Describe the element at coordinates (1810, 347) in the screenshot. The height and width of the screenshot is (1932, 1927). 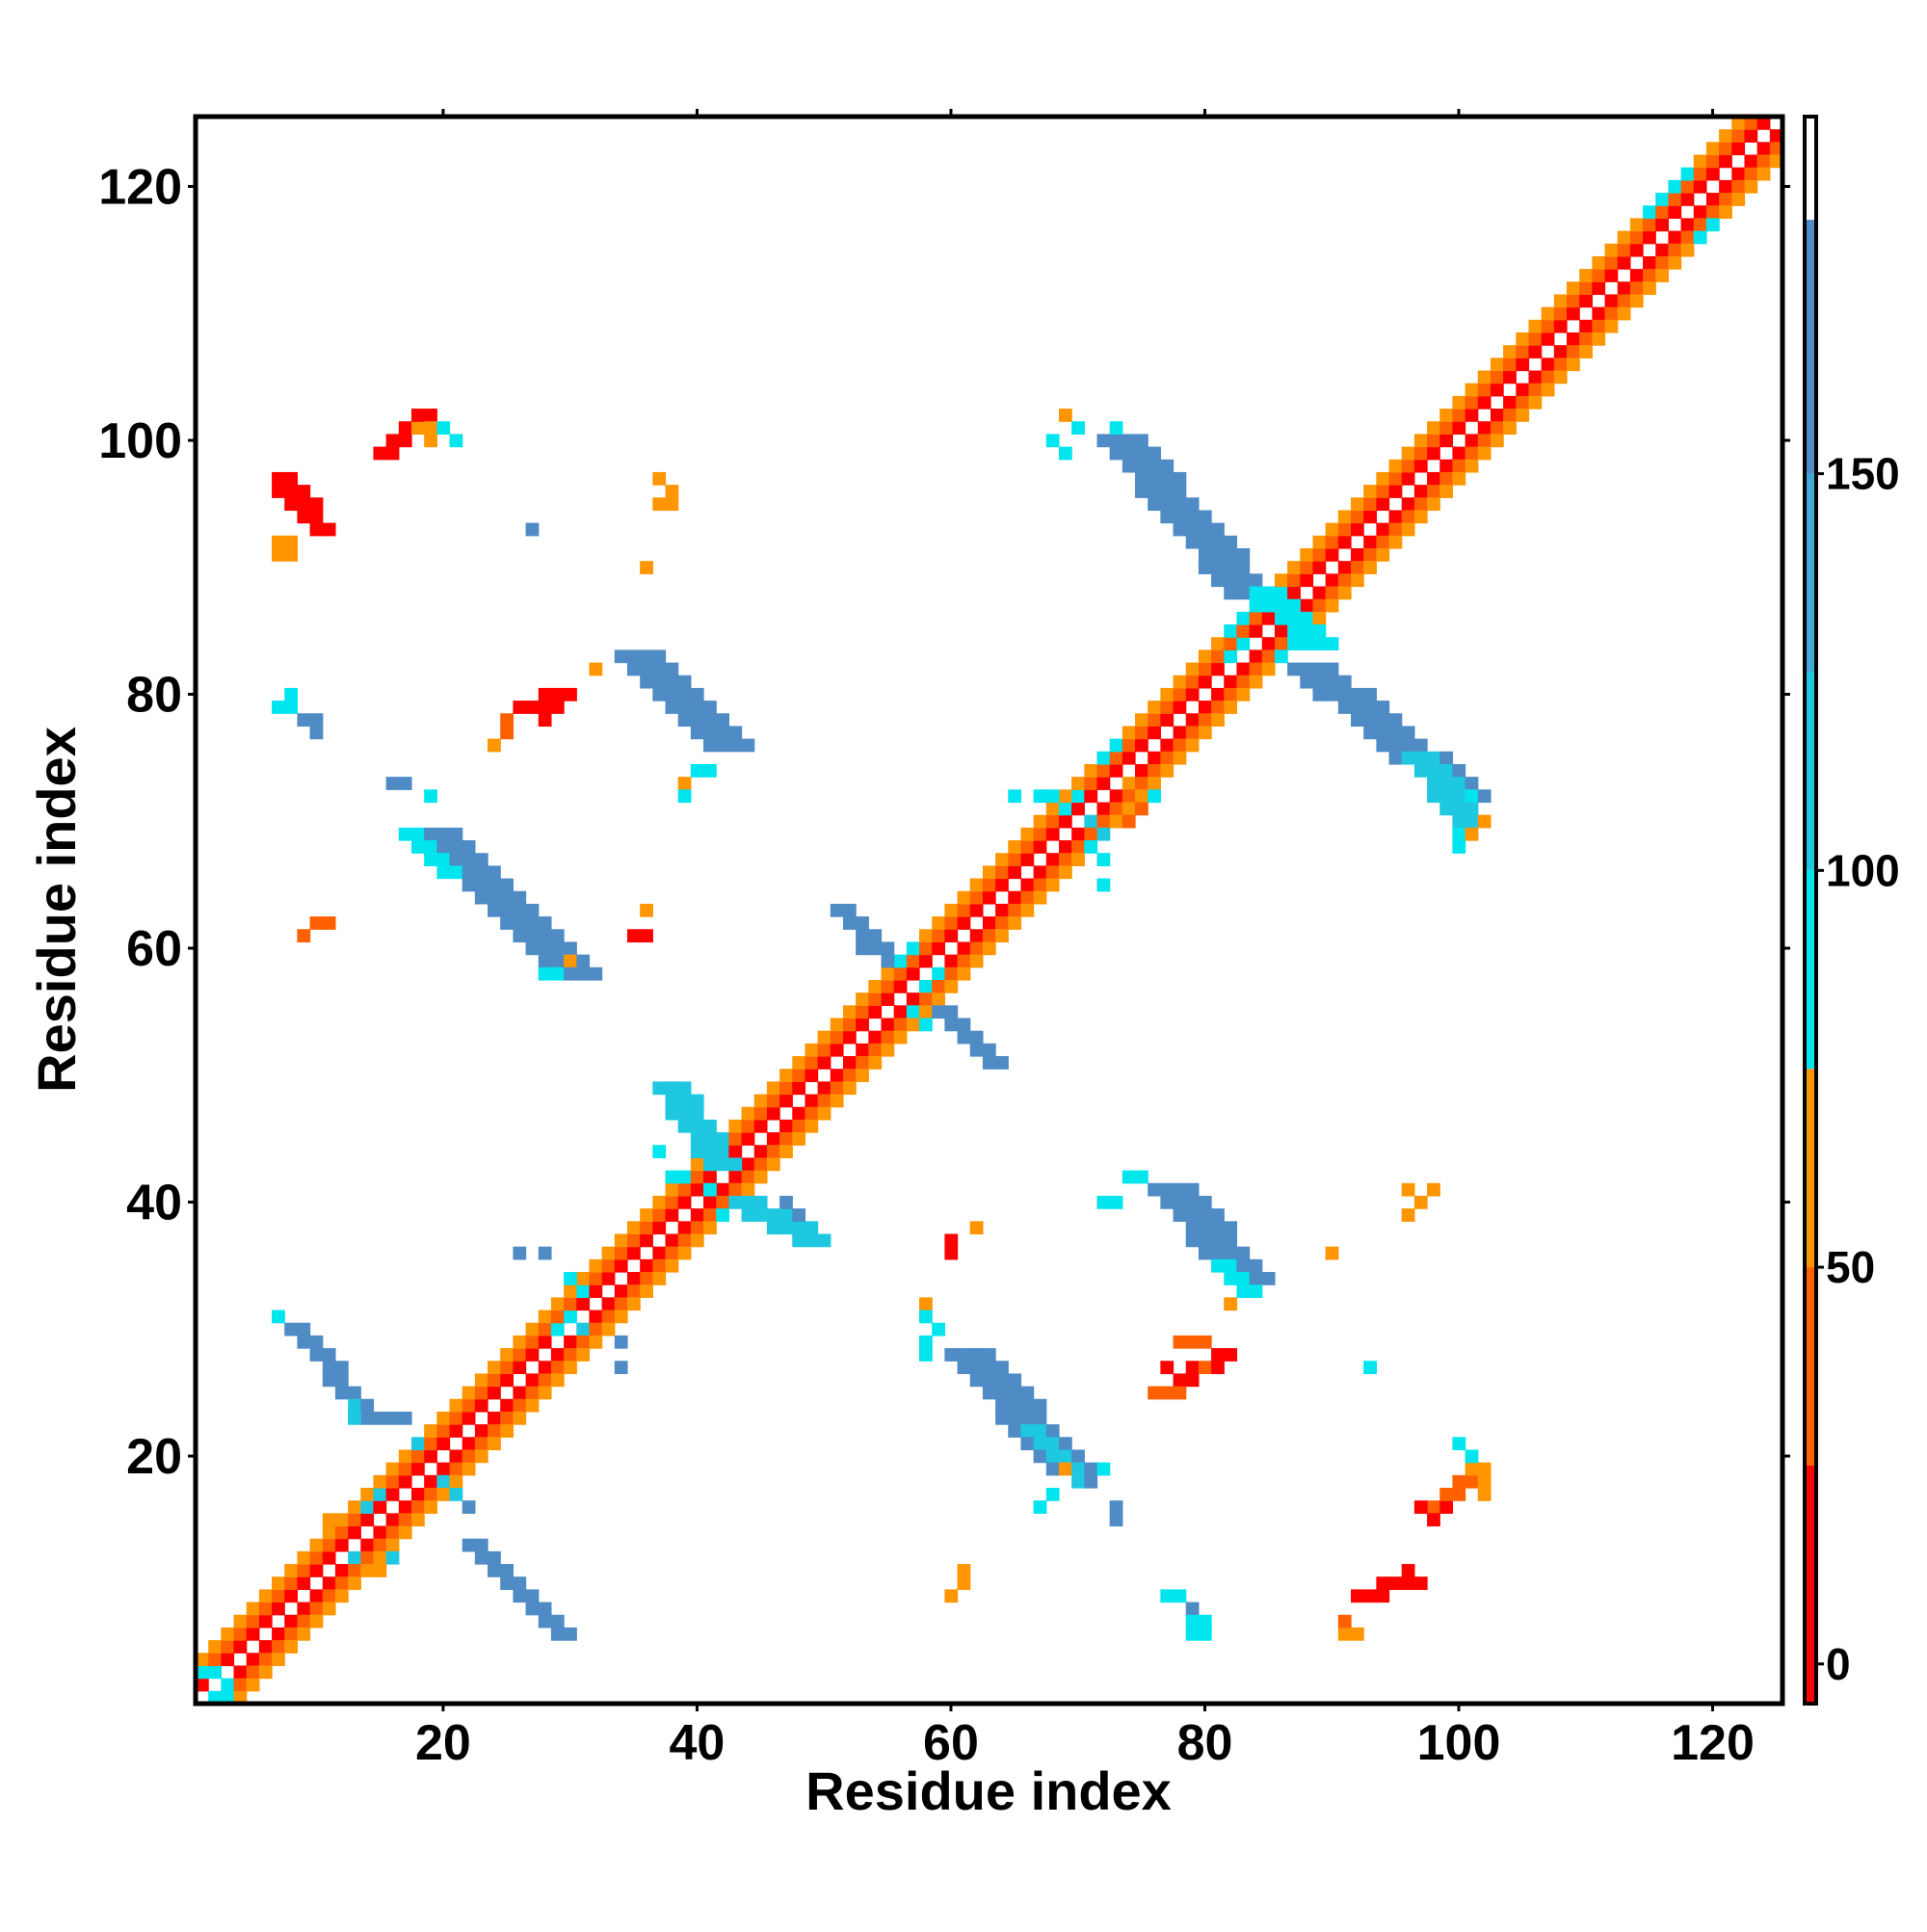
I see `colorbar-band` at that location.